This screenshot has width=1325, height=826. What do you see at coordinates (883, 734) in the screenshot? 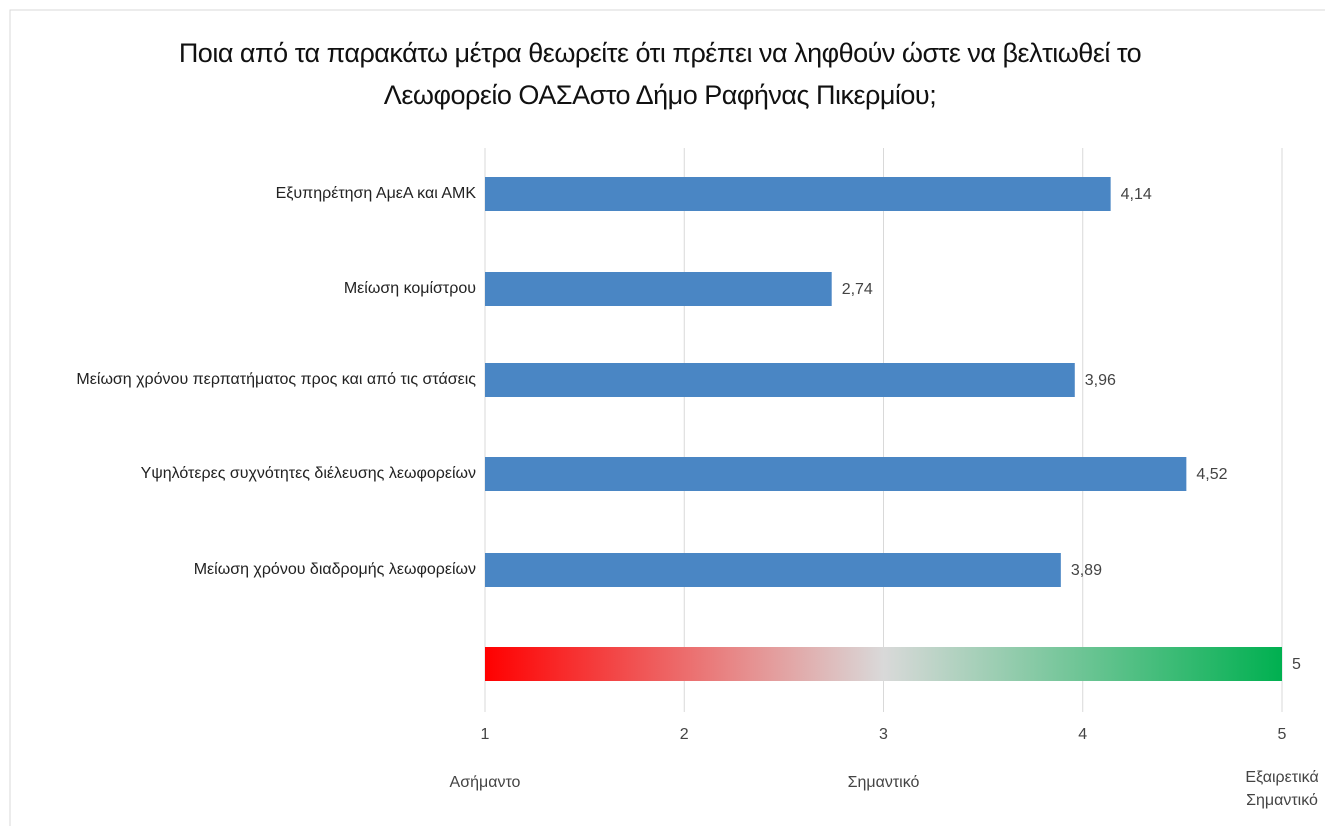
I see `x-tick-label: 3` at bounding box center [883, 734].